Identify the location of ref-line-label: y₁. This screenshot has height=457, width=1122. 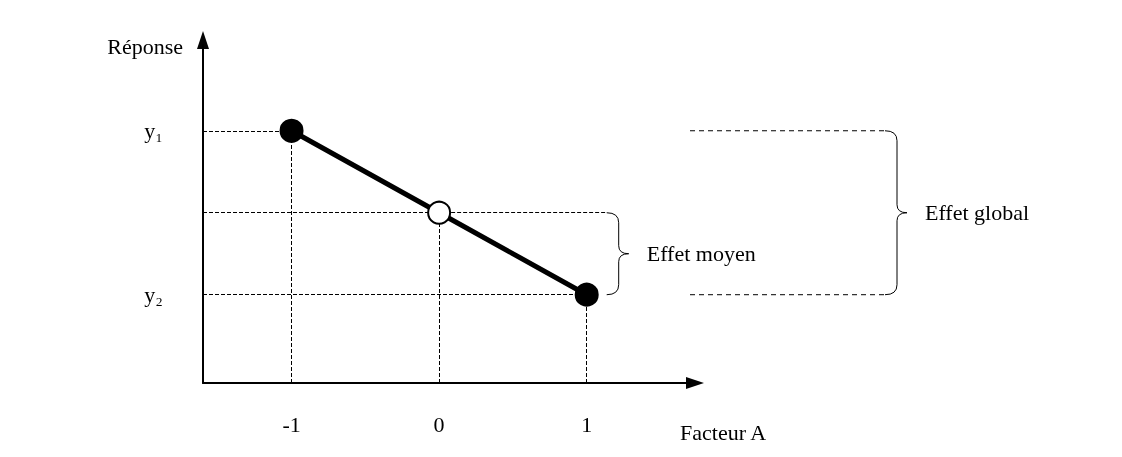
(153, 131).